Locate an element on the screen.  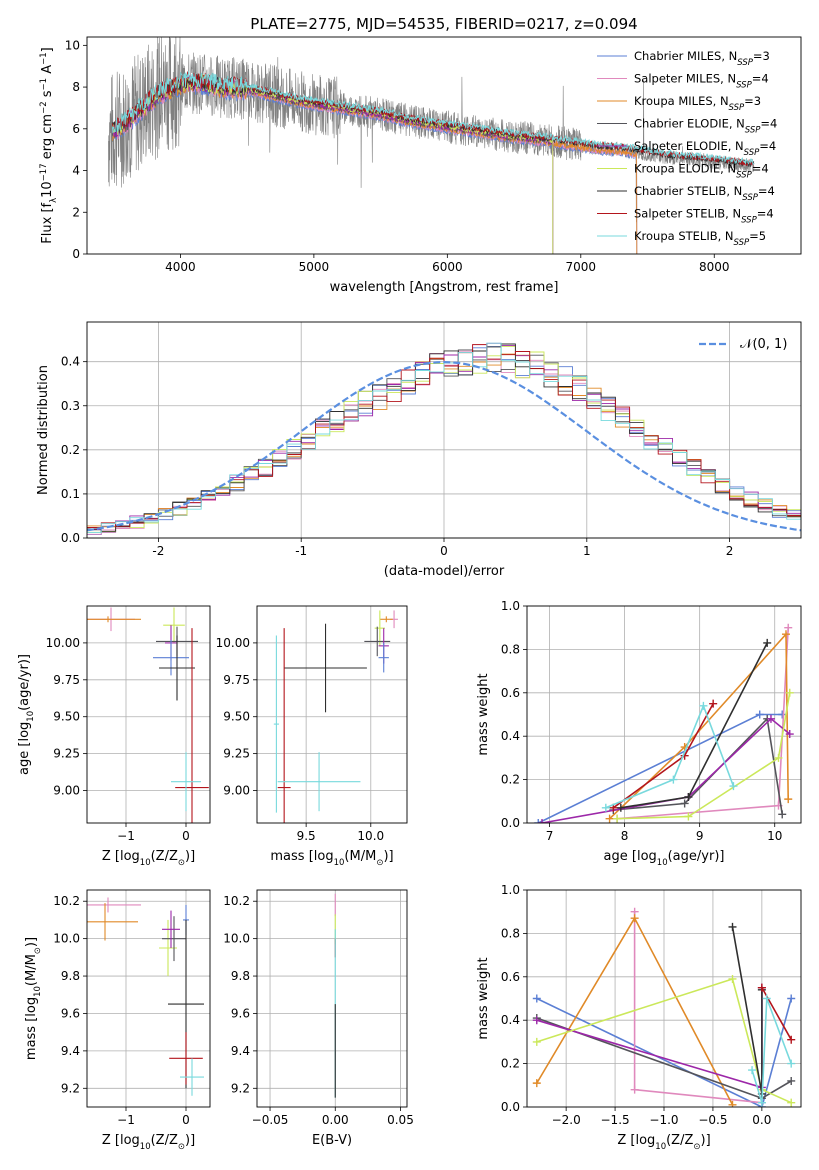
x-tick-label: 7 is located at coordinates (550, 836).